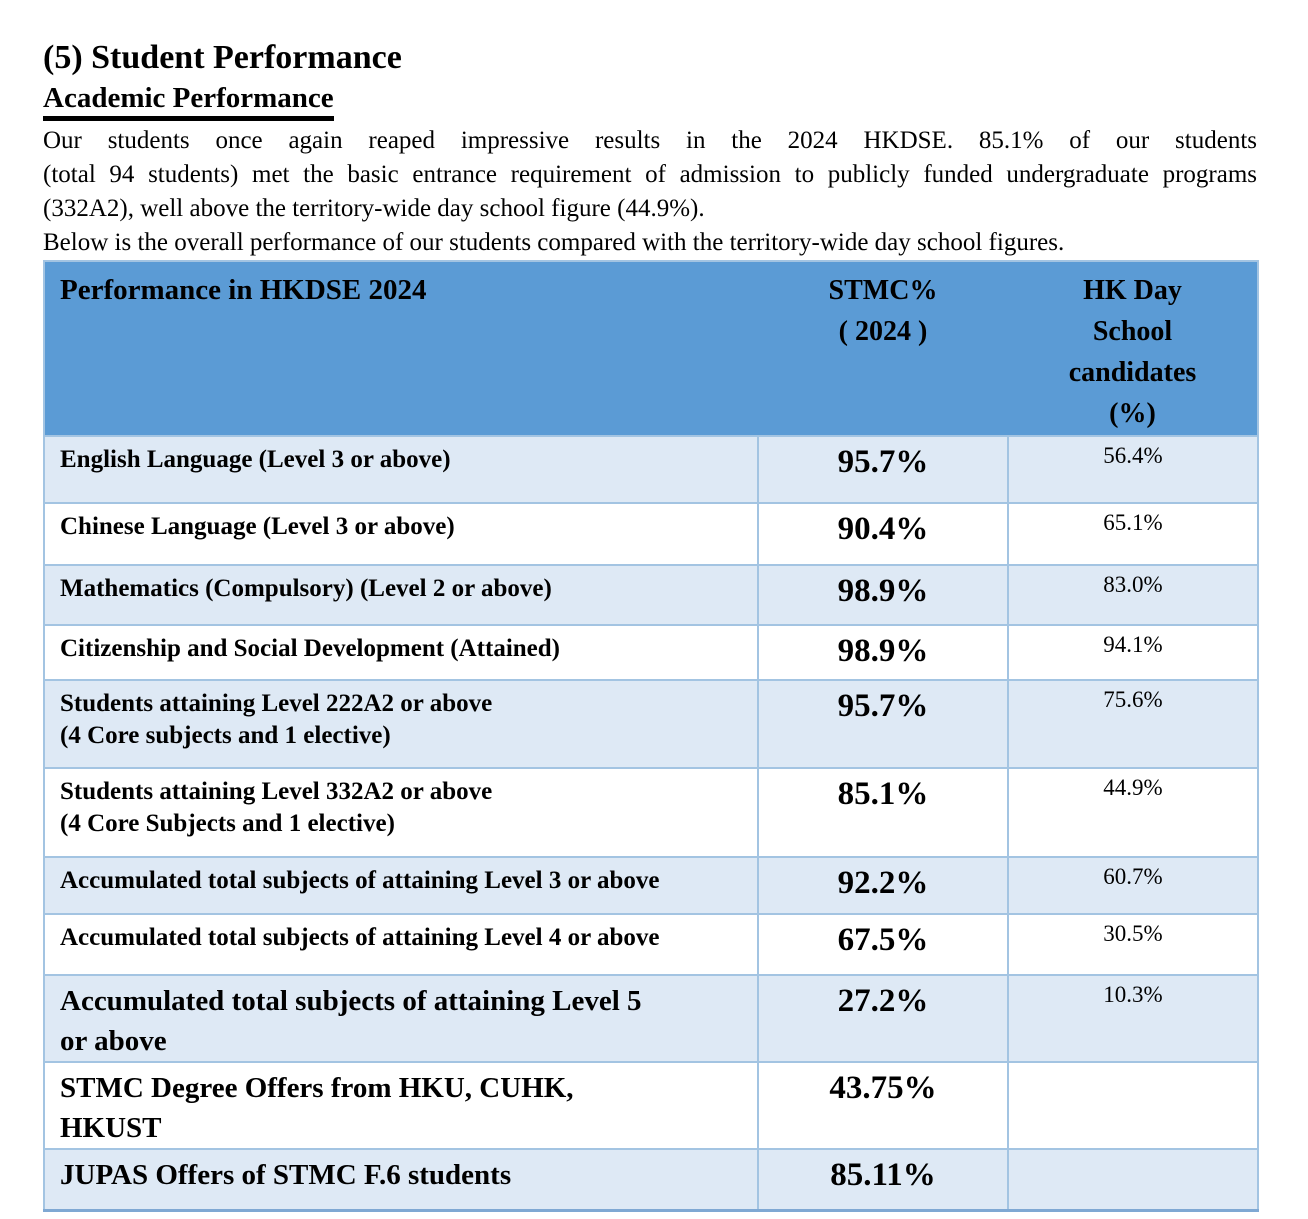  I want to click on hk-value: 65.1%, so click(1133, 534).